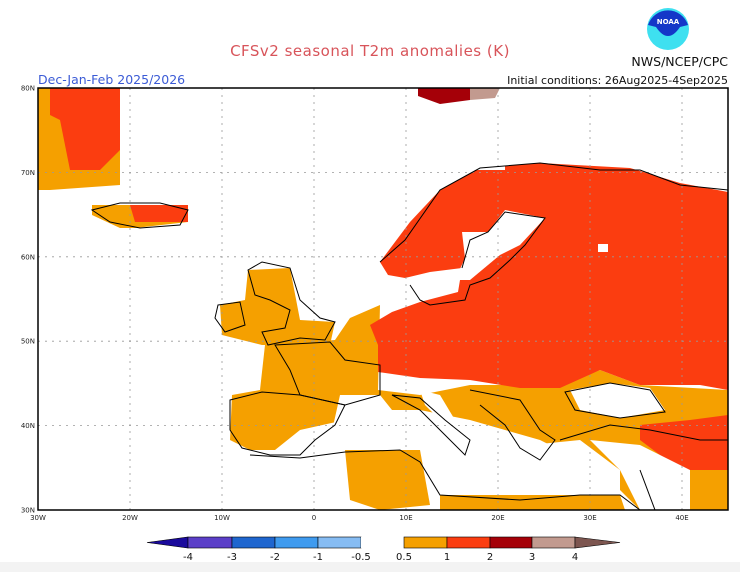 The width and height of the screenshot is (740, 572). Describe the element at coordinates (112, 79) in the screenshot. I see `season-label: Dec-Jan-Feb 2025/2026` at that location.